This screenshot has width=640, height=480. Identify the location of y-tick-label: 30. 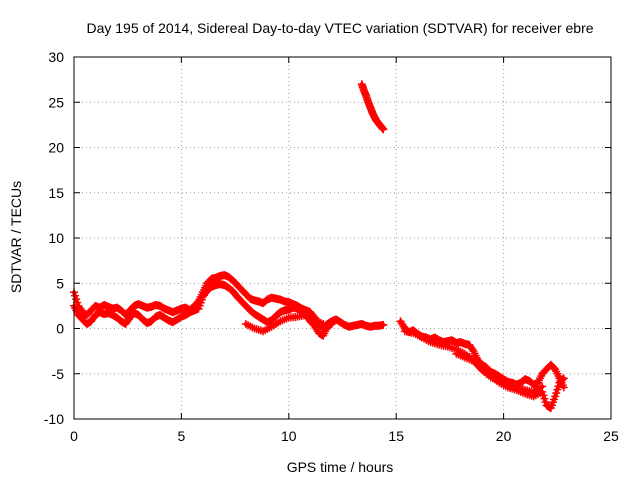
(56, 57).